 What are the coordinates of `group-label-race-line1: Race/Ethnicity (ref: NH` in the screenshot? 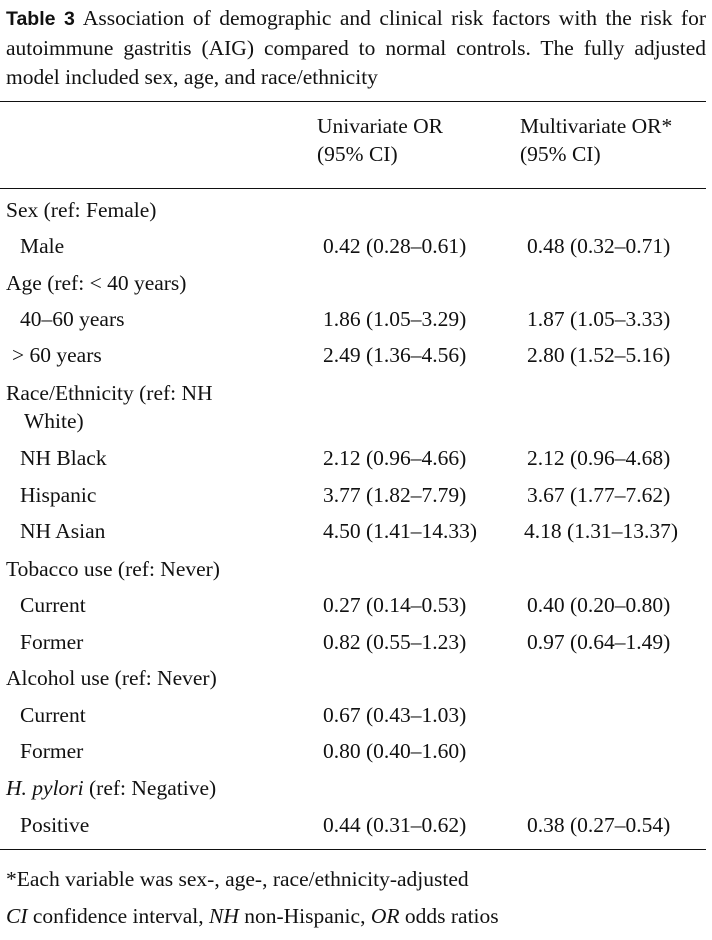 It's located at (109, 393).